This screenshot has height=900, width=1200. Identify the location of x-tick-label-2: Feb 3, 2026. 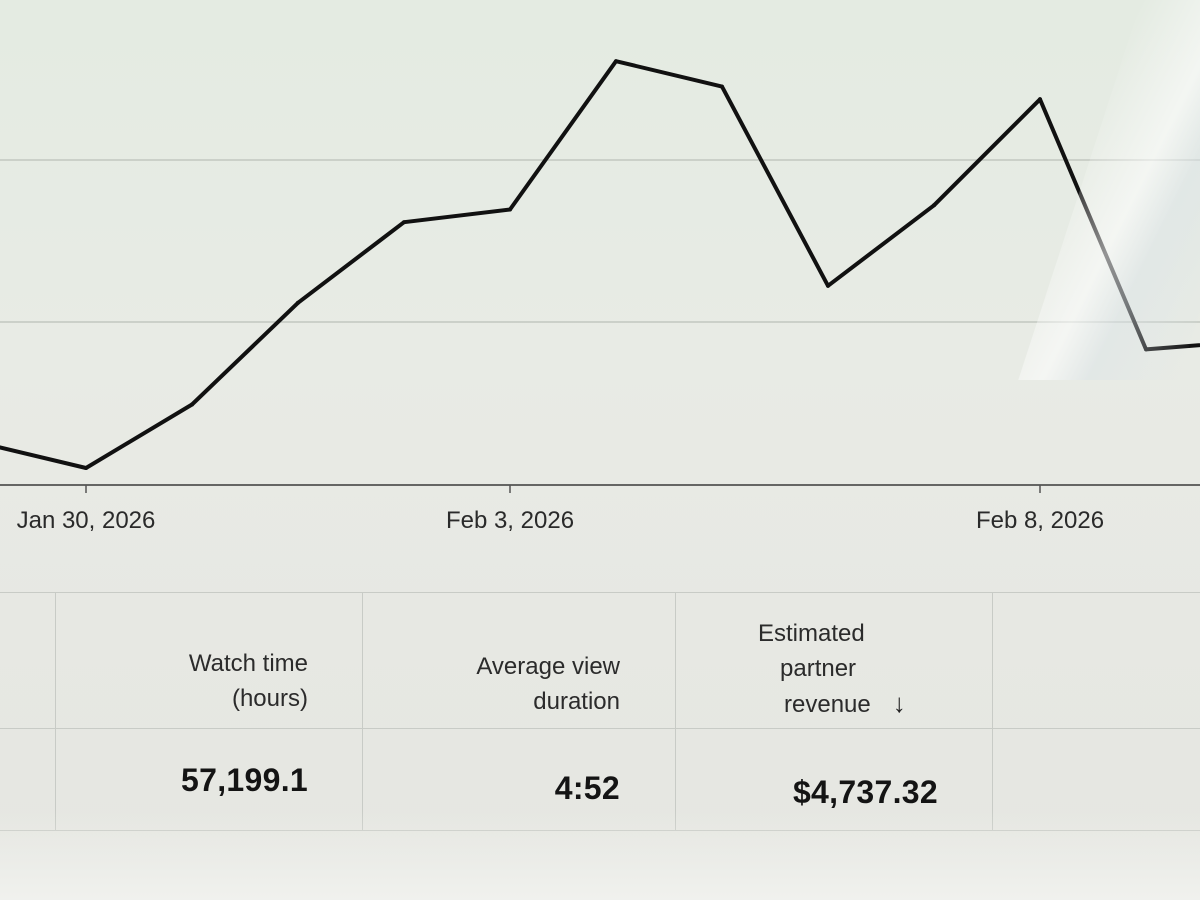
(510, 520).